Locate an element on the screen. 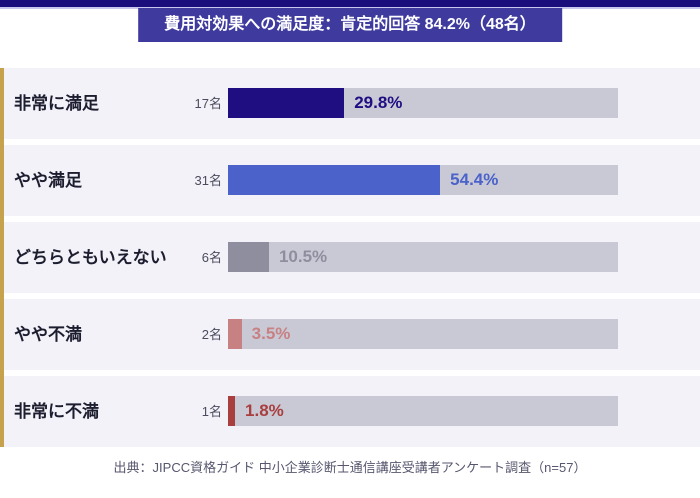 Image resolution: width=700 pixels, height=498 pixels. category-label: やや不満 is located at coordinates (48, 334).